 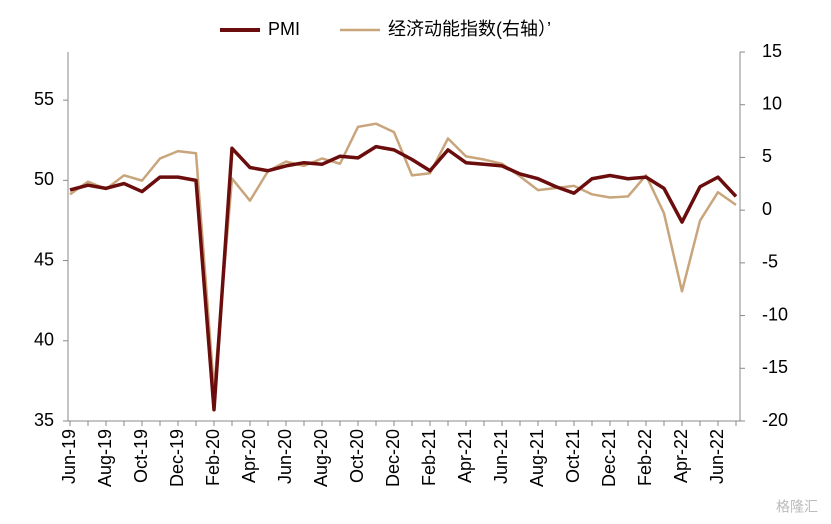 What do you see at coordinates (573, 456) in the screenshot?
I see `x-tick-label: Oct-21` at bounding box center [573, 456].